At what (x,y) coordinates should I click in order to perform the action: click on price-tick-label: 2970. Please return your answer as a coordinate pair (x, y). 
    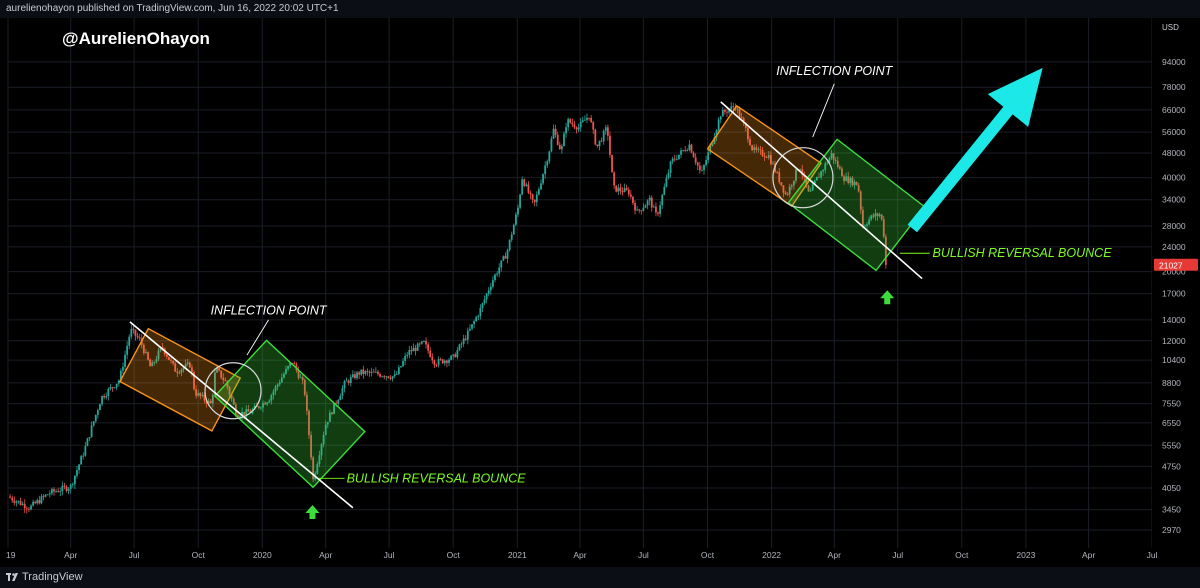
    Looking at the image, I should click on (1171, 530).